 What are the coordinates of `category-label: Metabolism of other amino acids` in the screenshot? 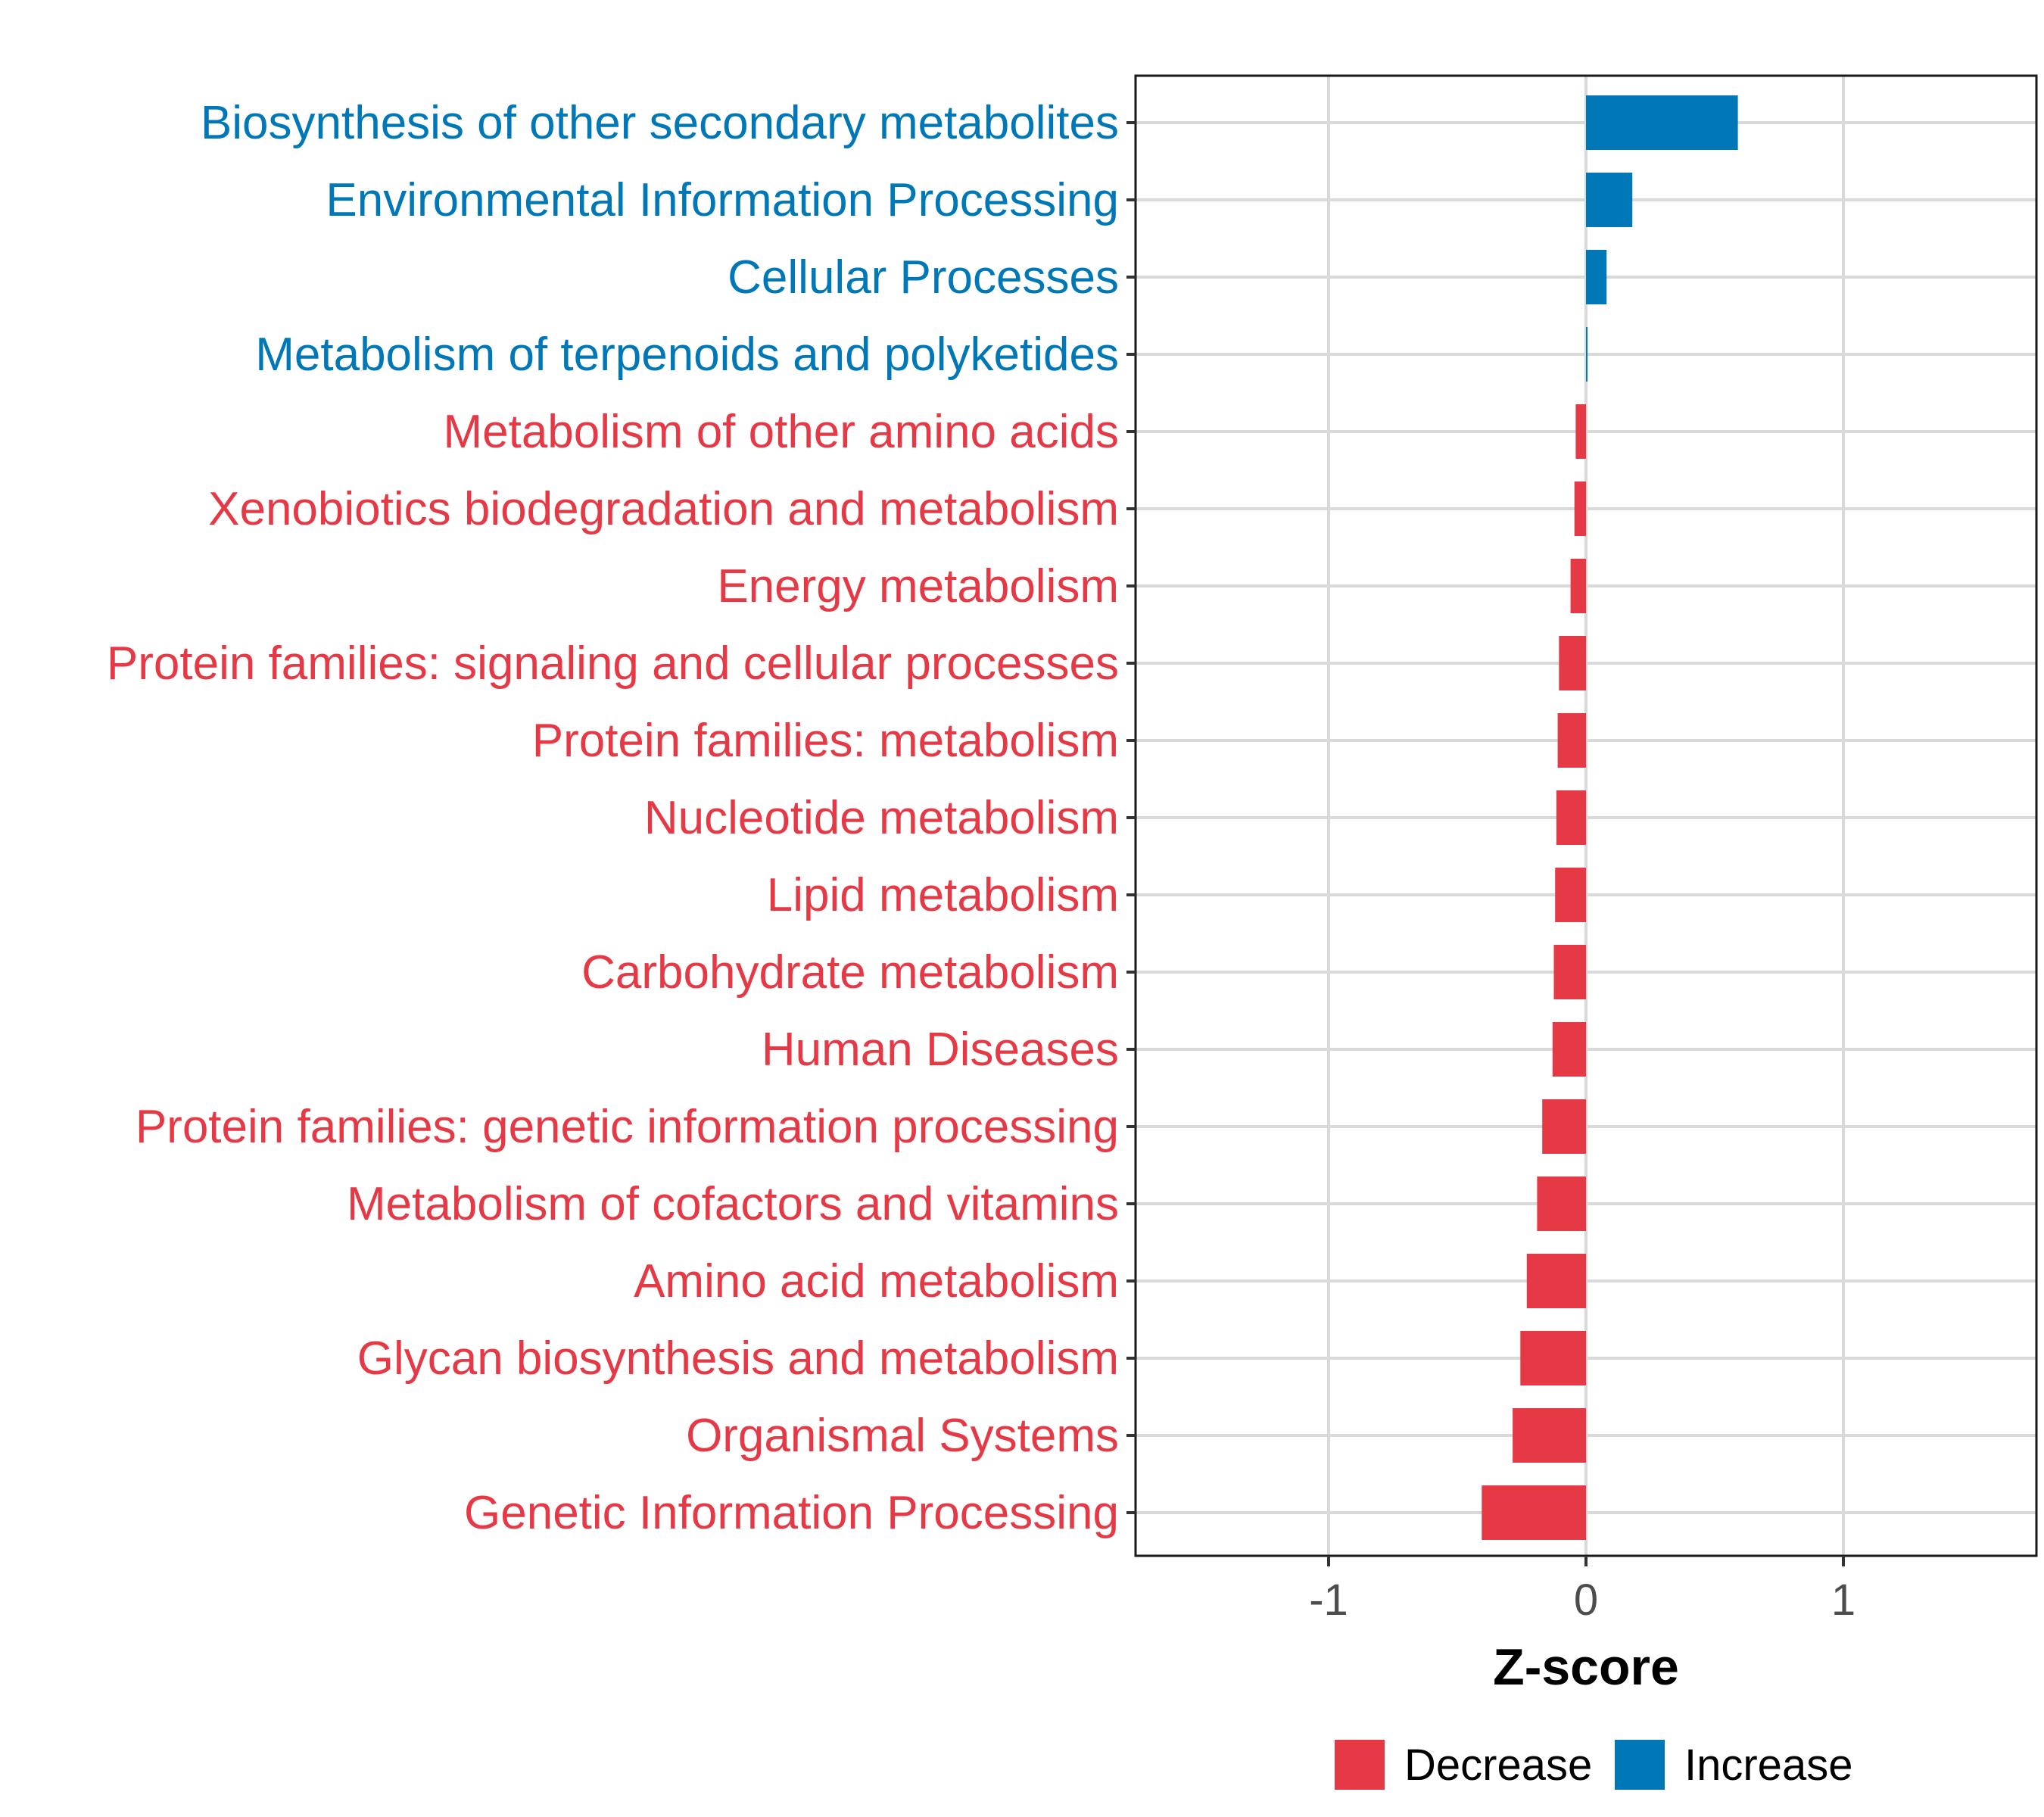 It's located at (781, 432).